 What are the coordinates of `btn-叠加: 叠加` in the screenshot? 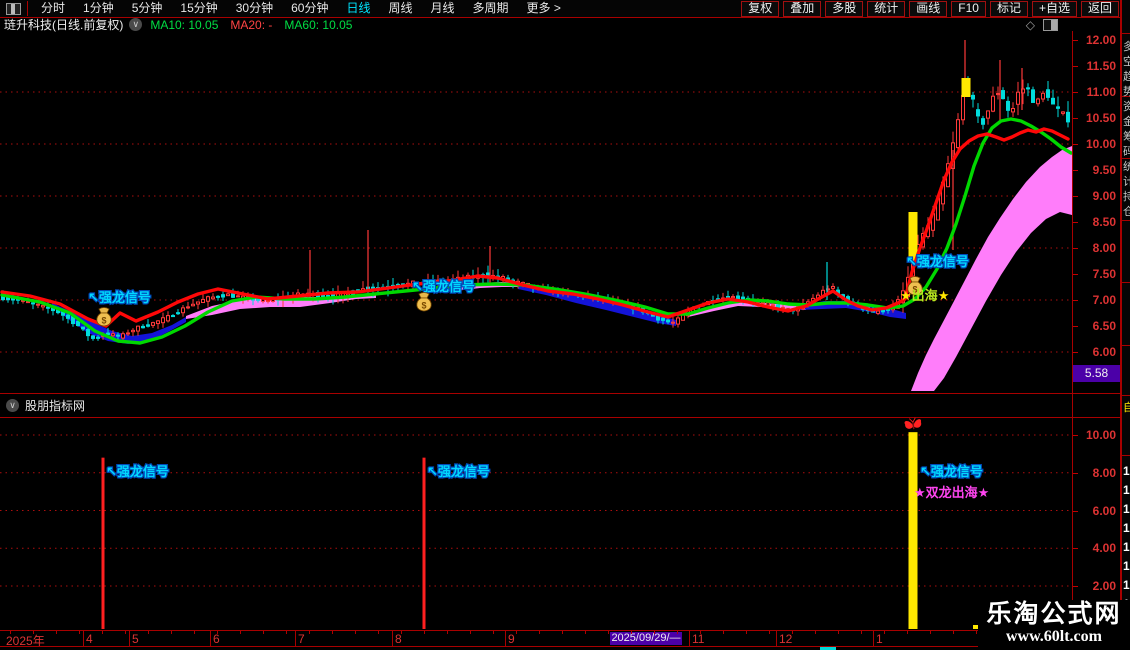 It's located at (802, 8).